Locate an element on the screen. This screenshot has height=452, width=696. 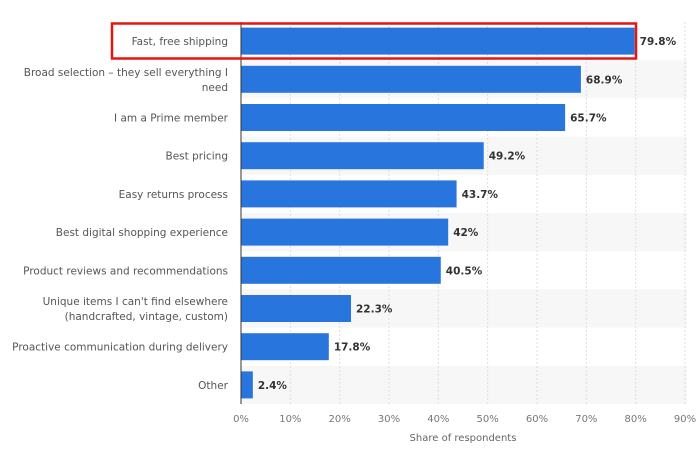
x-tick-label: 80% is located at coordinates (636, 419).